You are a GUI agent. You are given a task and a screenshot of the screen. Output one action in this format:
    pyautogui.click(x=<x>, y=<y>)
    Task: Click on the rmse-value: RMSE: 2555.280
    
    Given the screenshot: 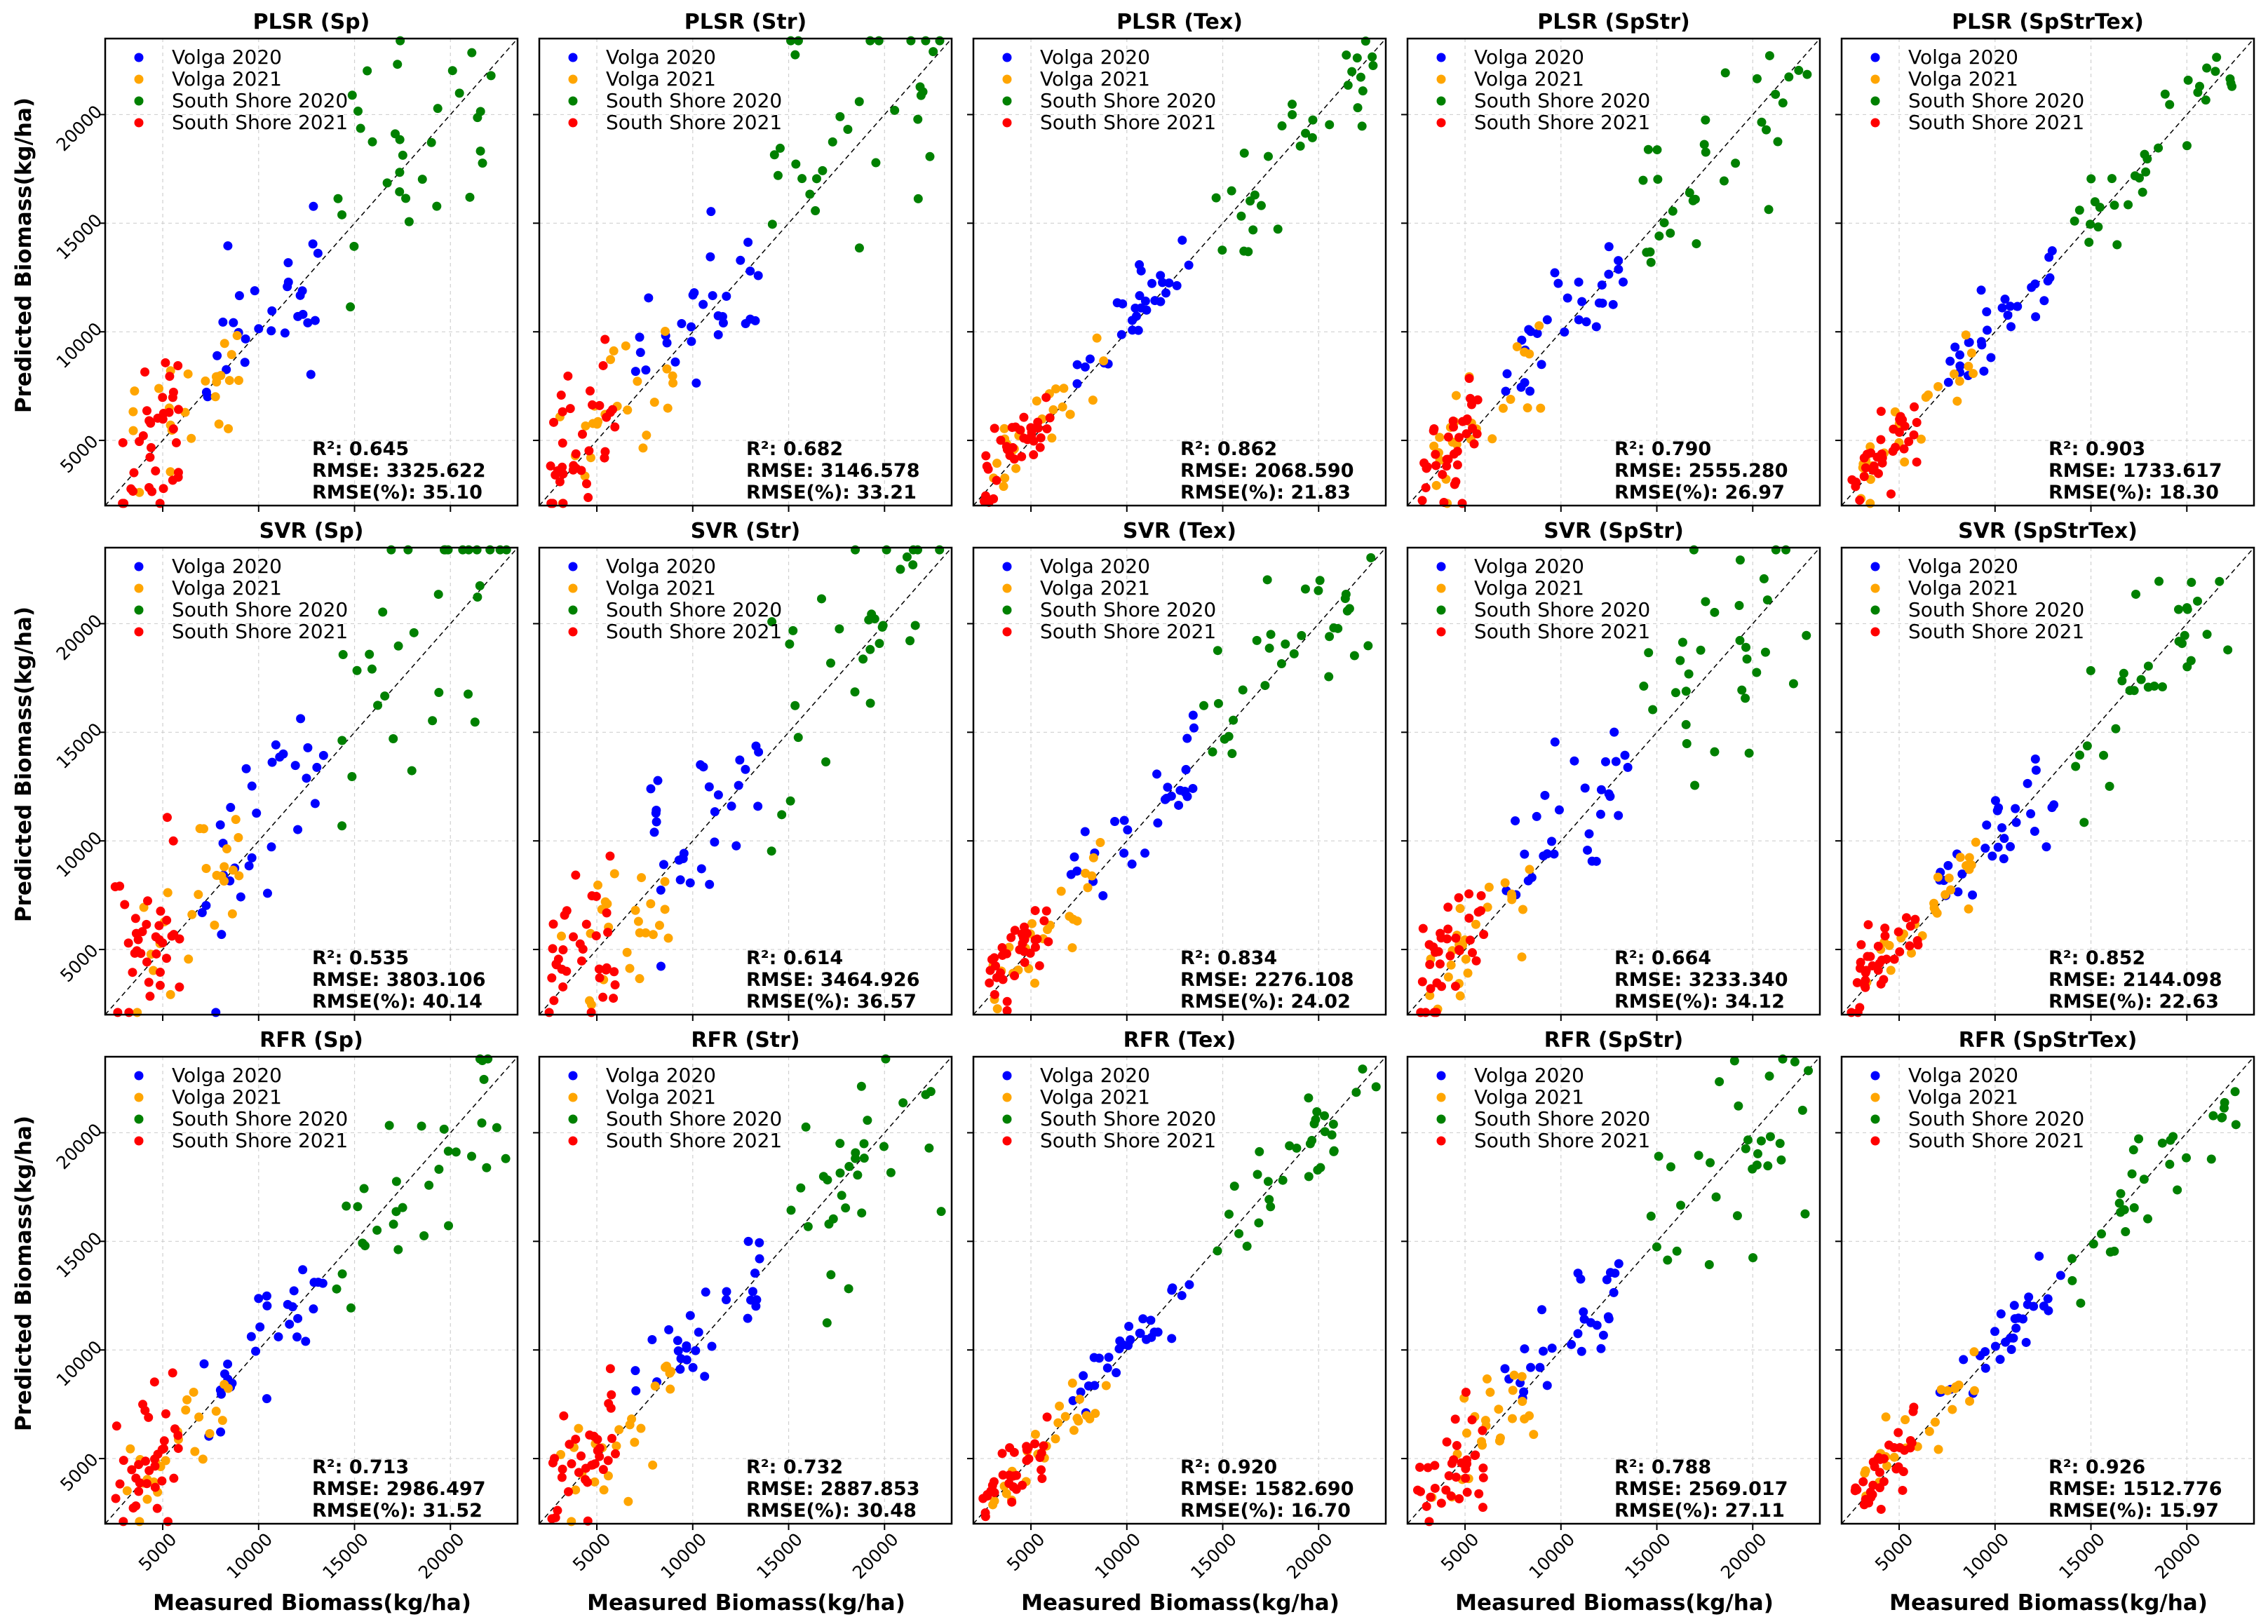 What is the action you would take?
    pyautogui.click(x=1701, y=471)
    